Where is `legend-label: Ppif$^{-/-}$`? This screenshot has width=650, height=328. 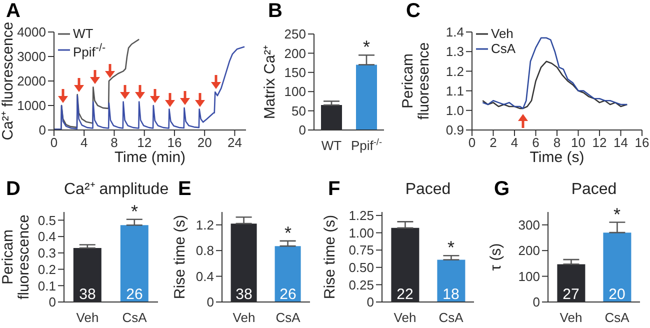 legend-label: Ppif$^{-/-}$ is located at coordinates (89, 50).